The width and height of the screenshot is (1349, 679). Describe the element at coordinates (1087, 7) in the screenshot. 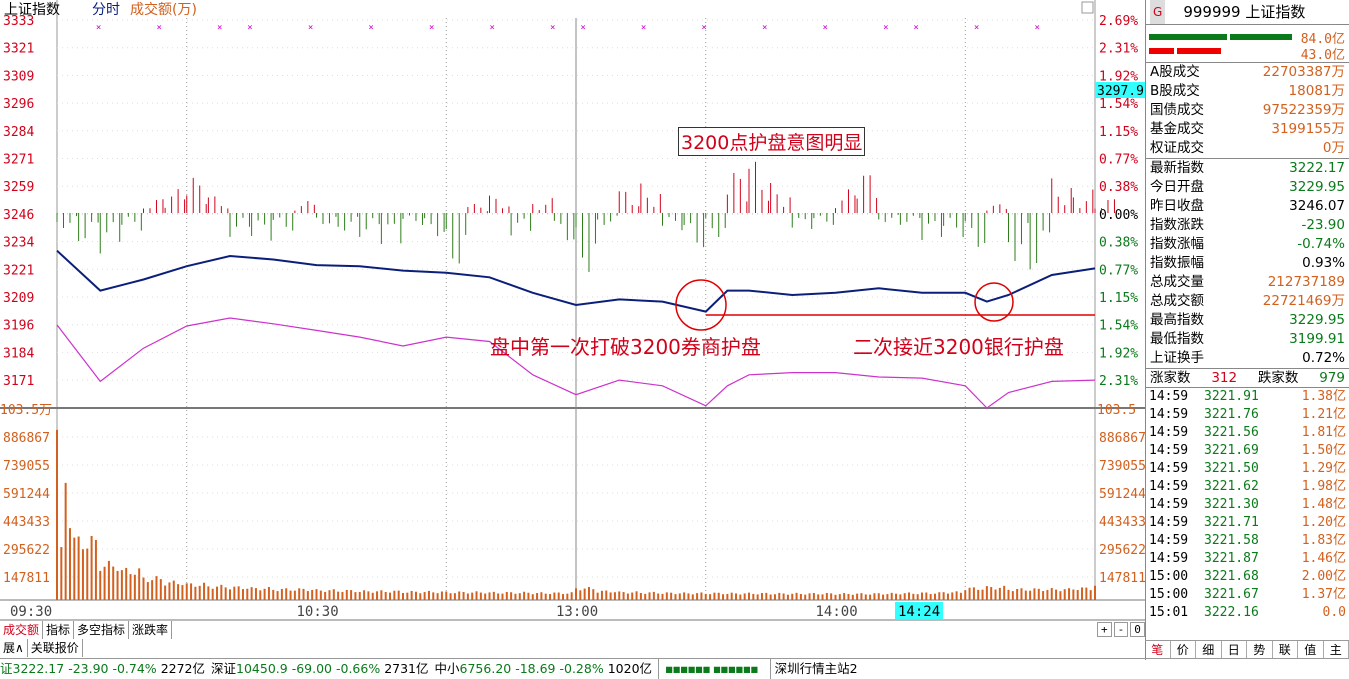

I see `maximize-button` at that location.